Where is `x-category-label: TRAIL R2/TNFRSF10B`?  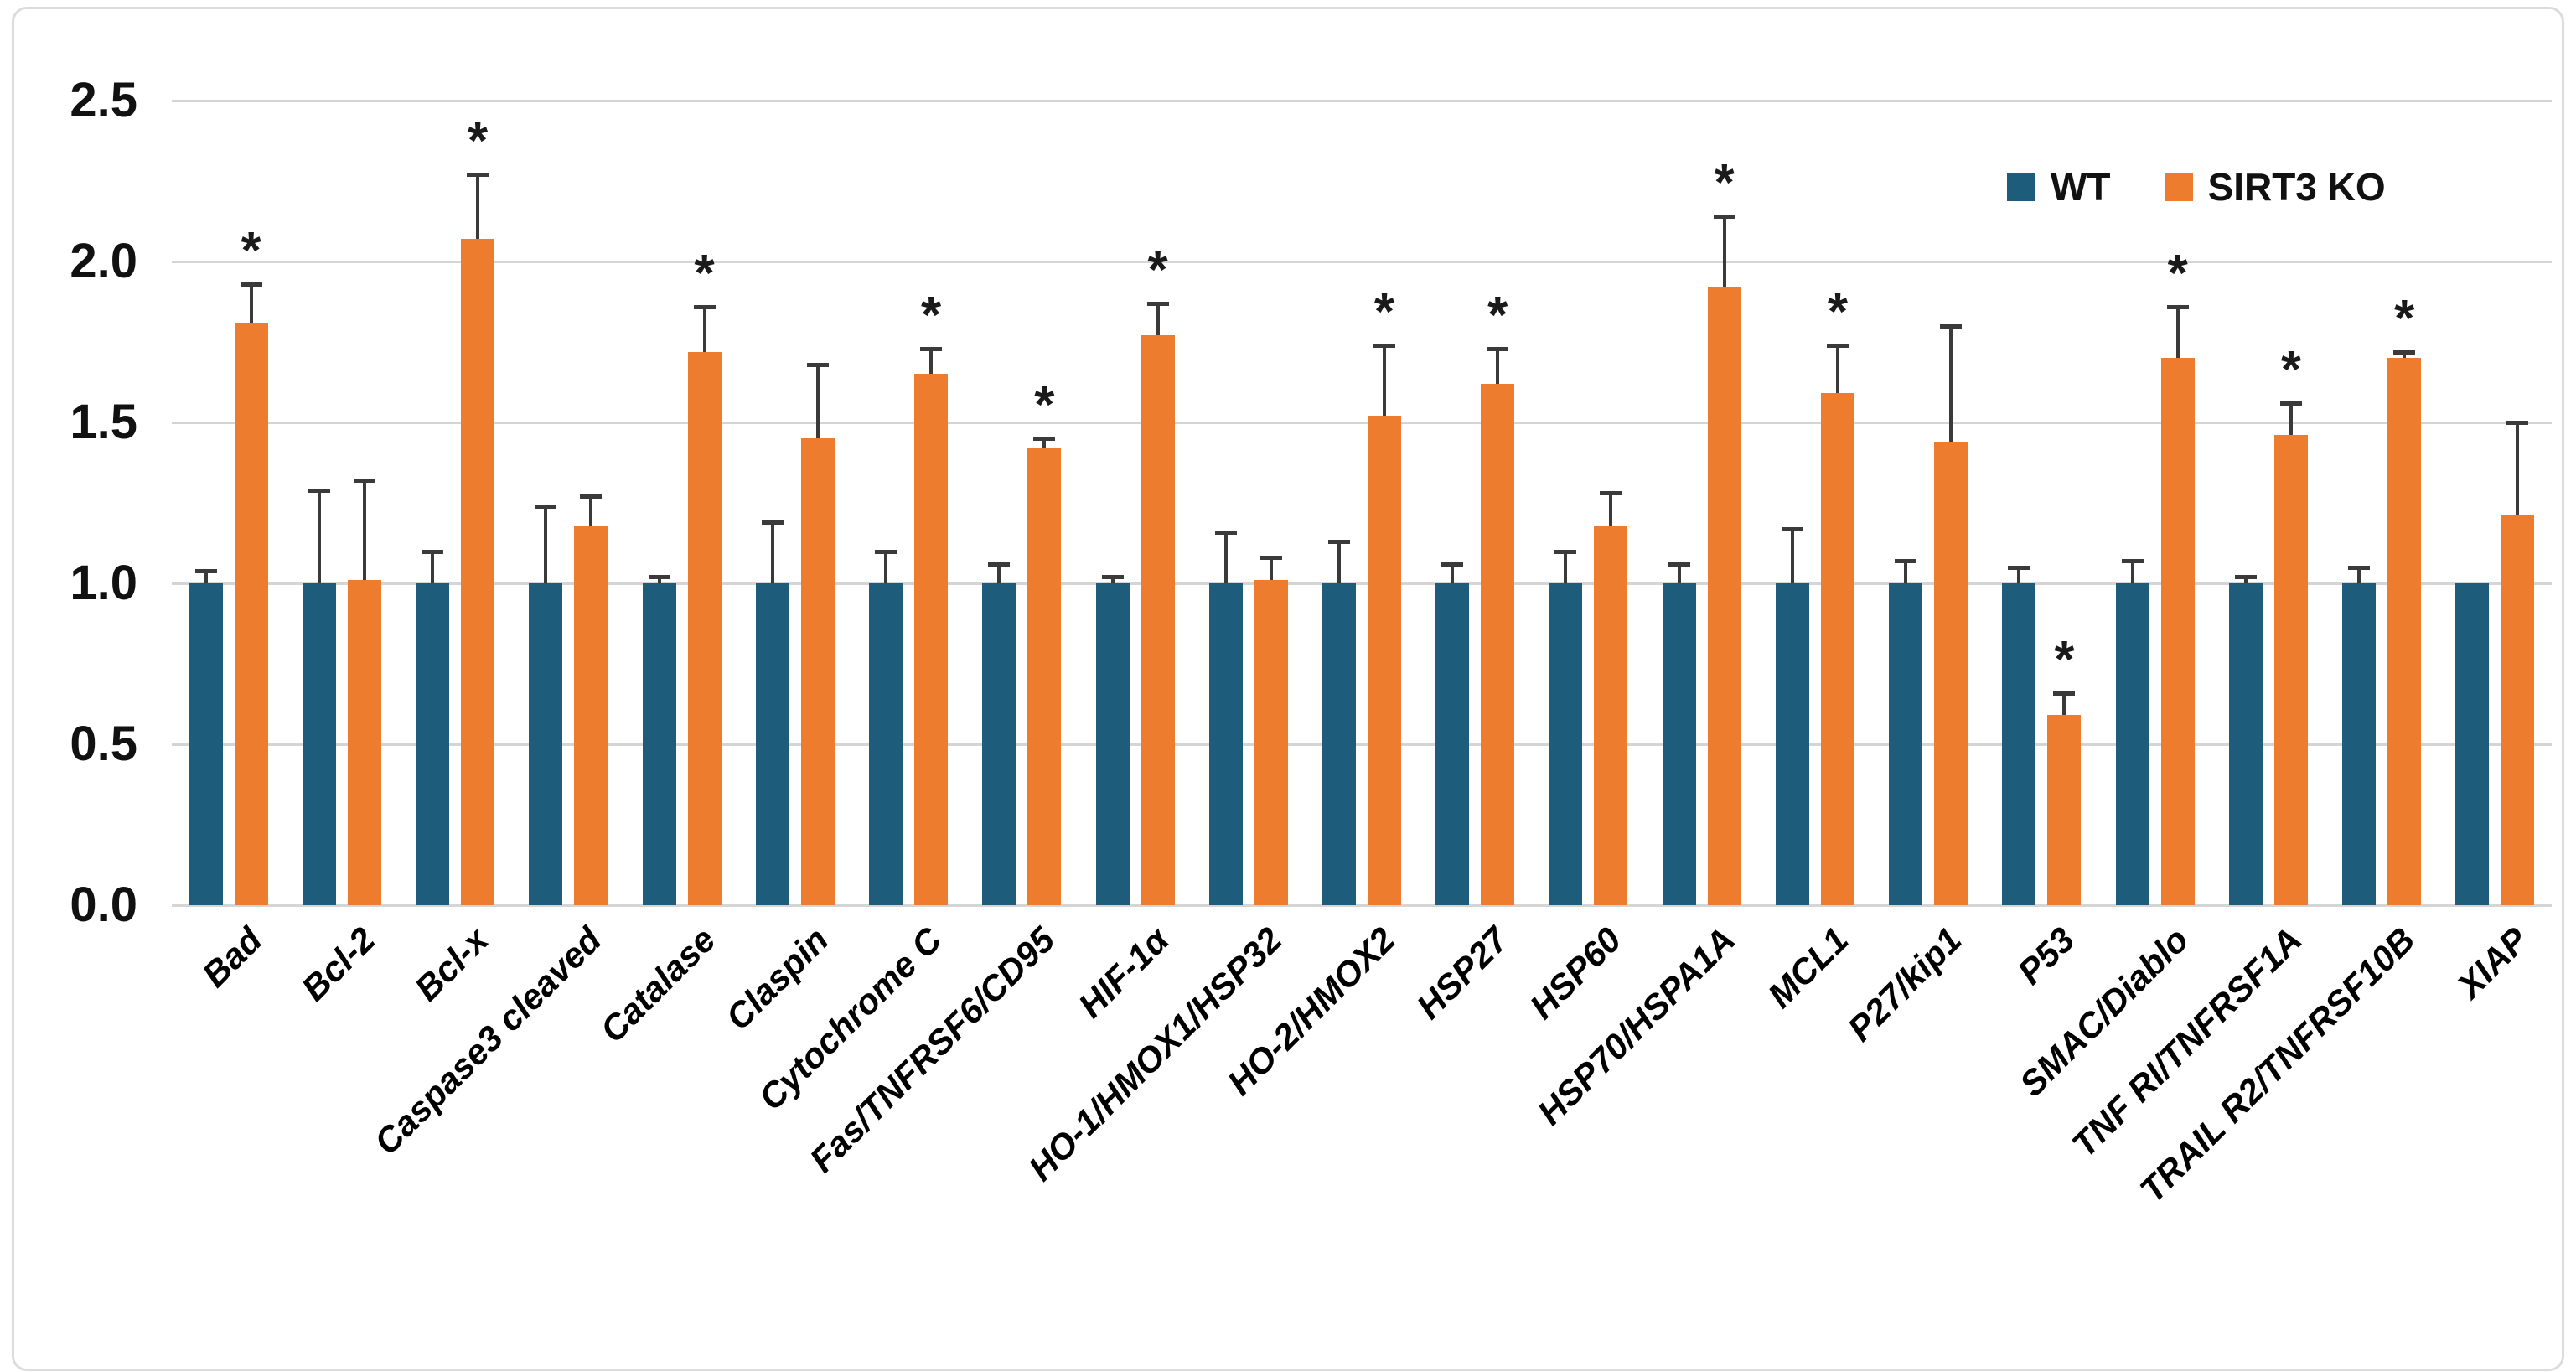
x-category-label: TRAIL R2/TNFRSF10B is located at coordinates (2277, 1065).